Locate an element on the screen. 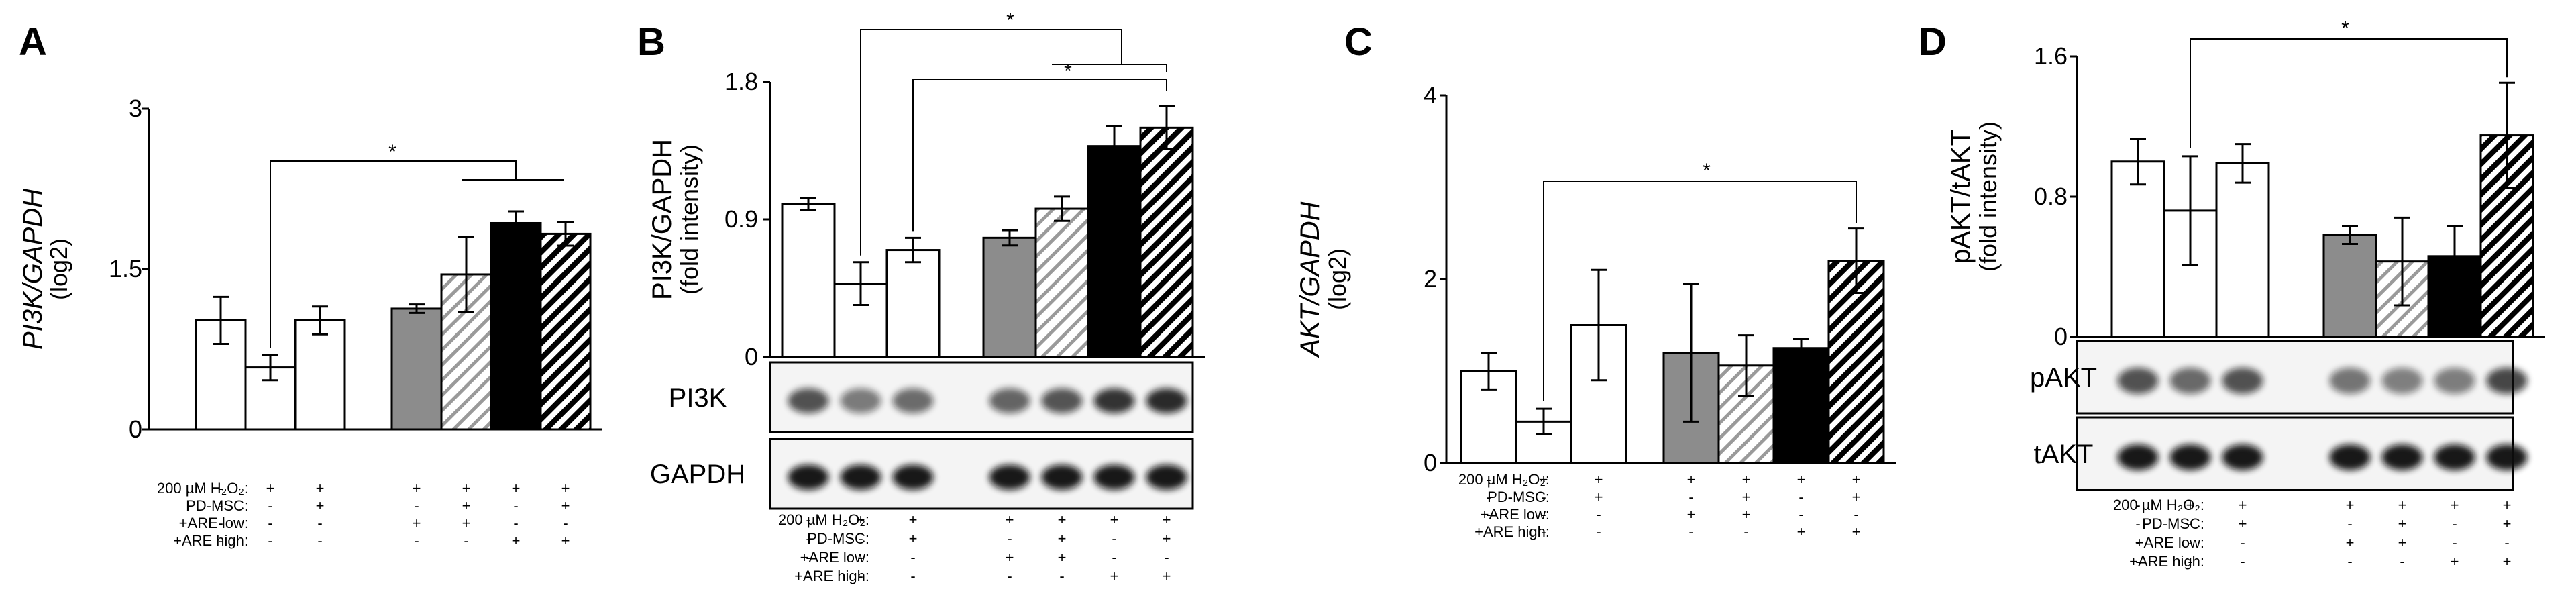  y-tick-label: 2 is located at coordinates (1430, 279).